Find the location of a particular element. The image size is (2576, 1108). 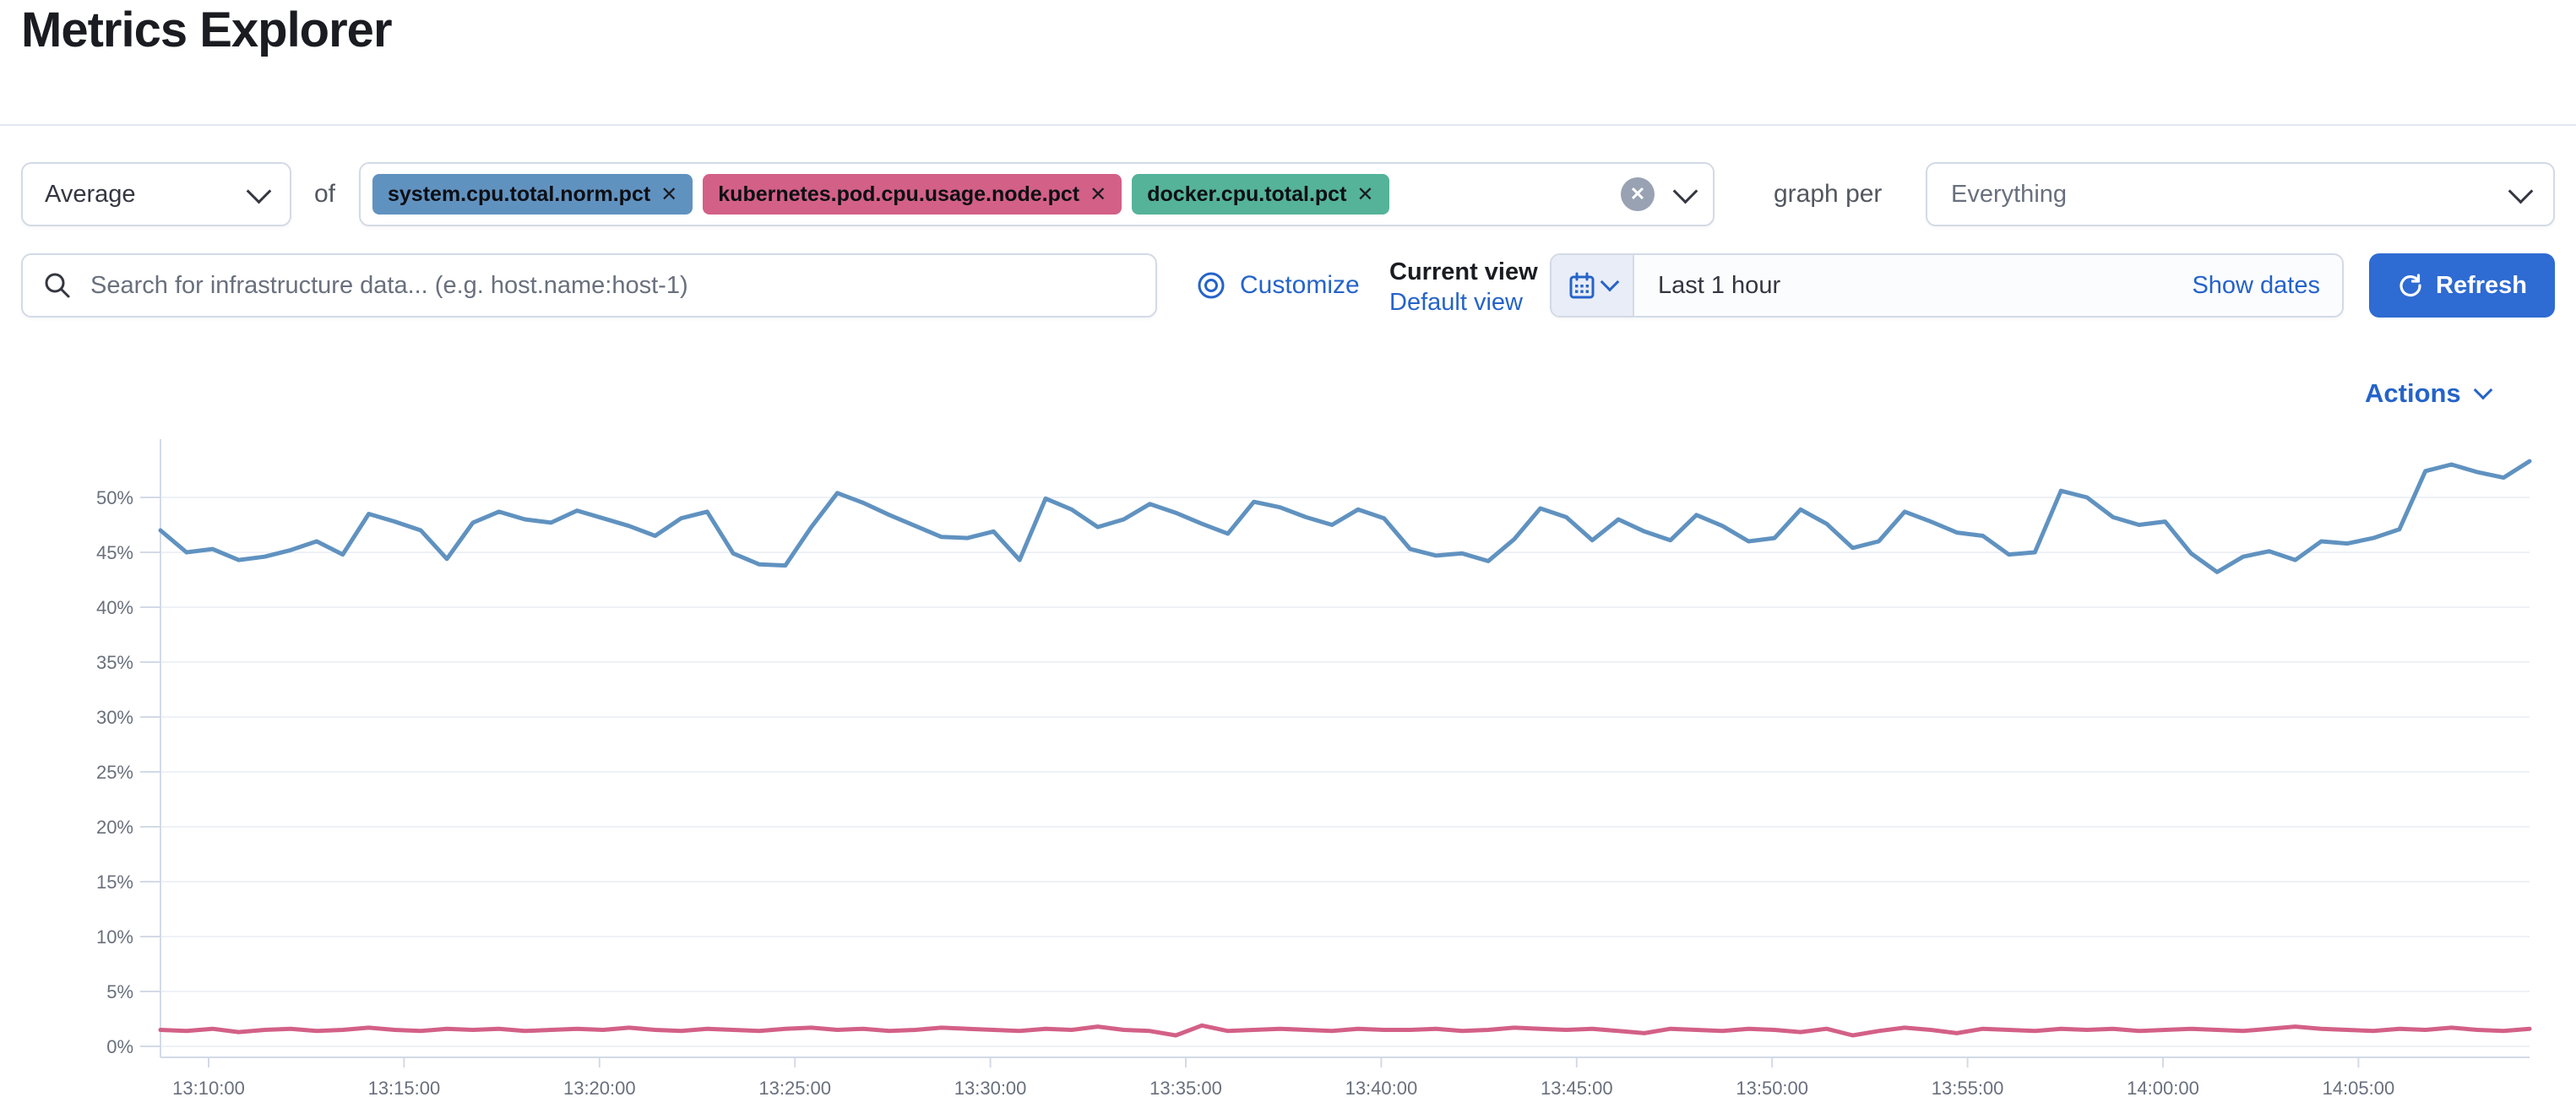

x-axis-label: 14:00:00 is located at coordinates (2163, 1088).